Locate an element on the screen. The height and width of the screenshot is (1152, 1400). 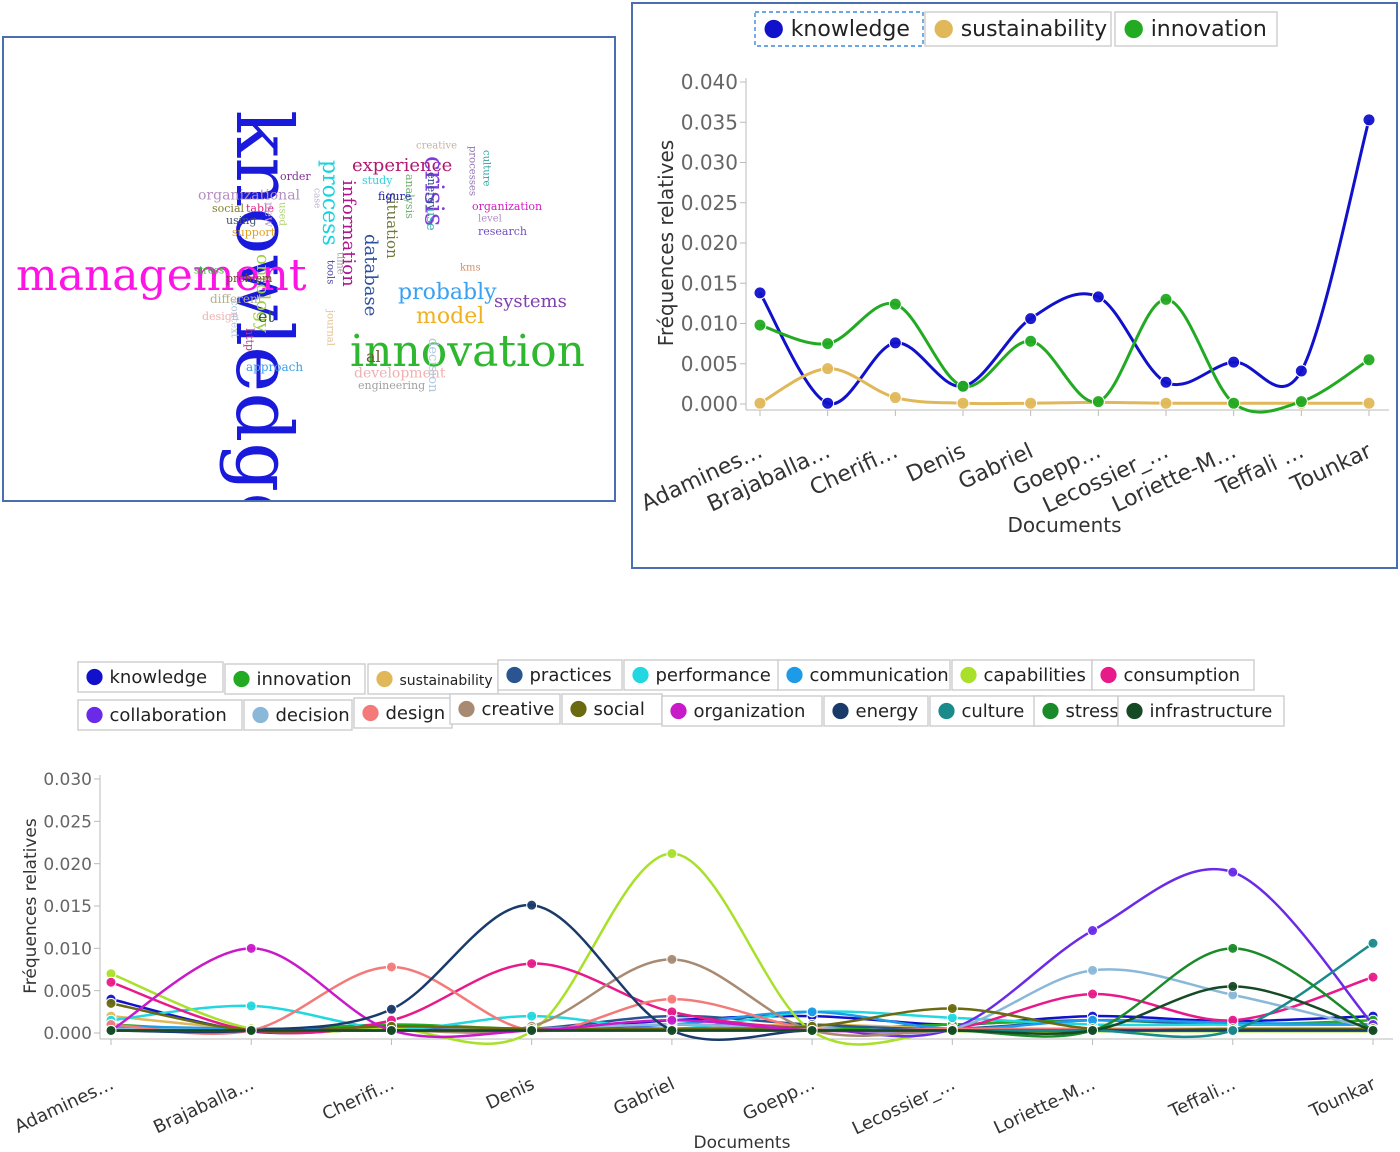
word-cloud-word: processes is located at coordinates (472, 171).